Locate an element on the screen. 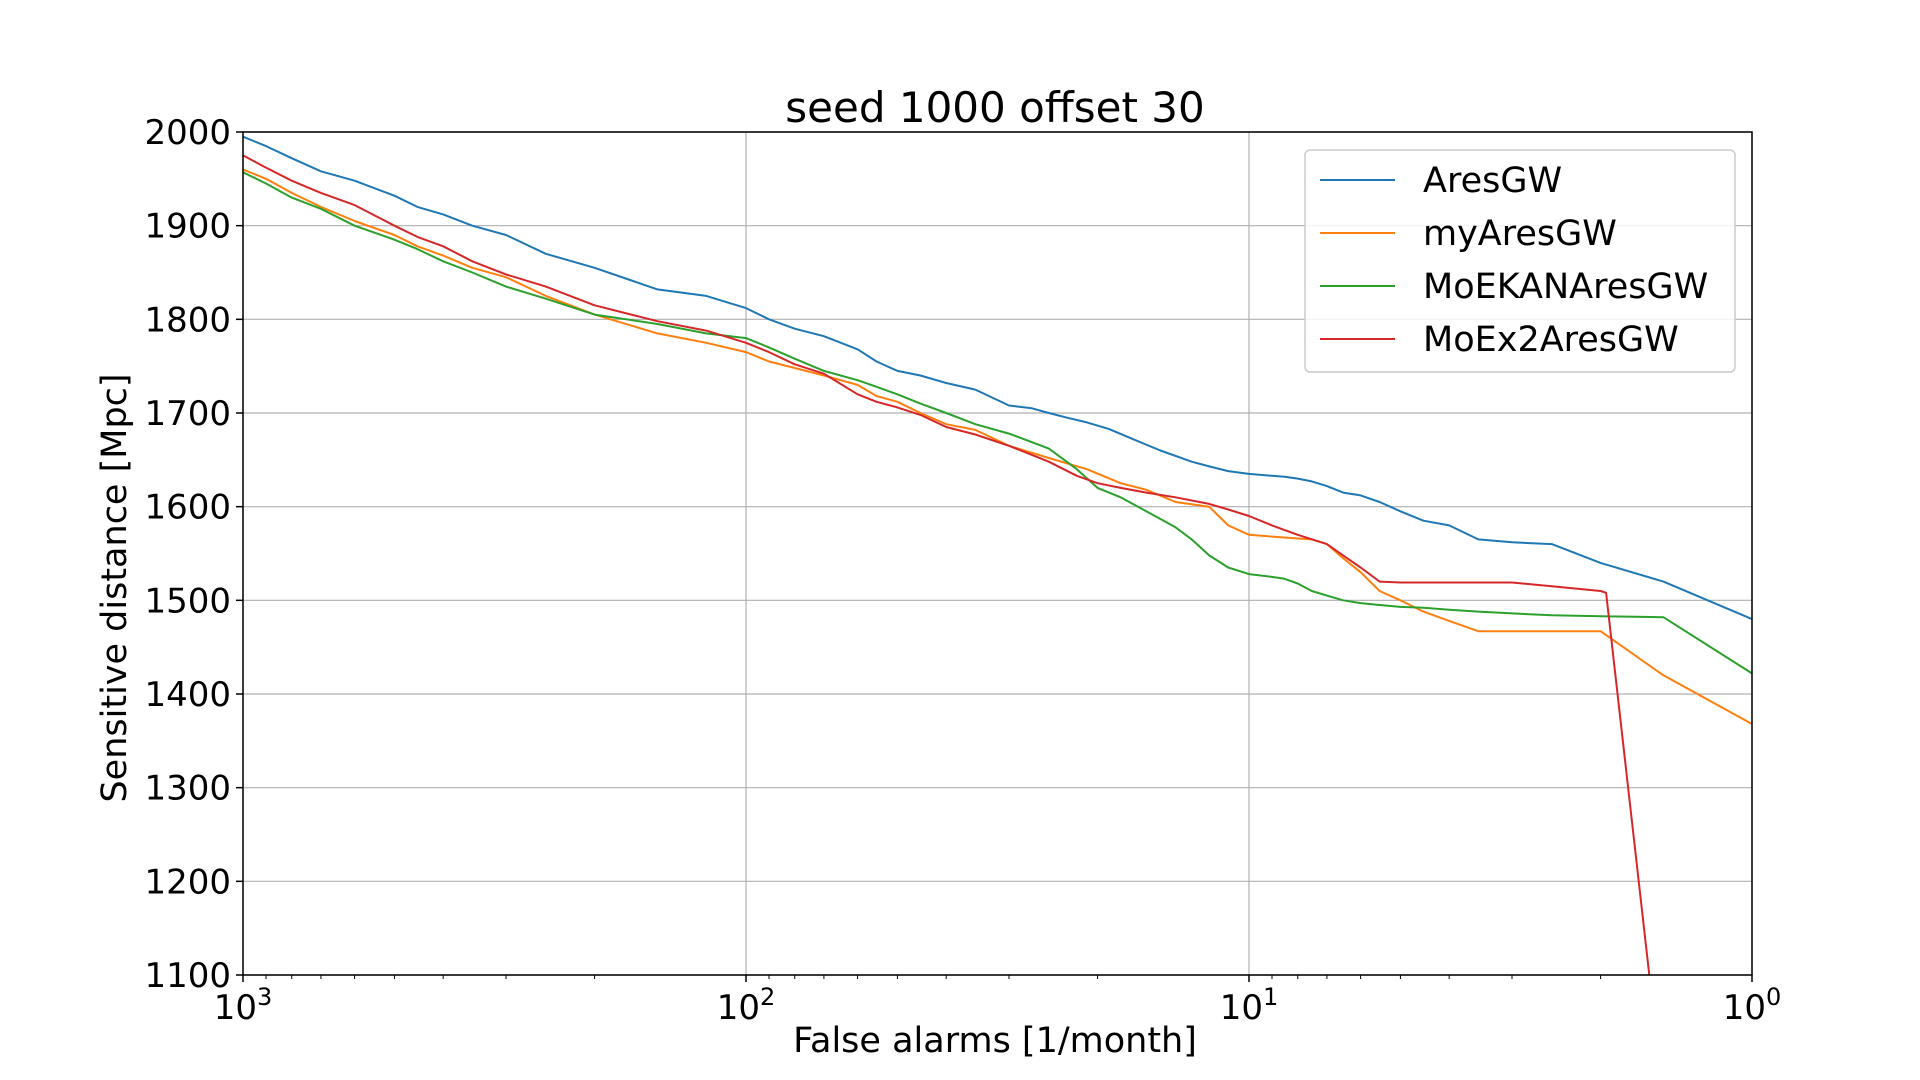 Image resolution: width=1920 pixels, height=1080 pixels. y-tick-label: 1200 is located at coordinates (187, 882).